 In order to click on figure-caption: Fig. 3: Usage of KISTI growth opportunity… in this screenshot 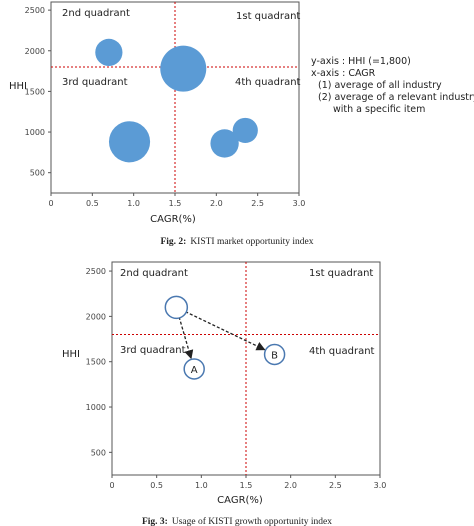, I will do `click(237, 521)`.